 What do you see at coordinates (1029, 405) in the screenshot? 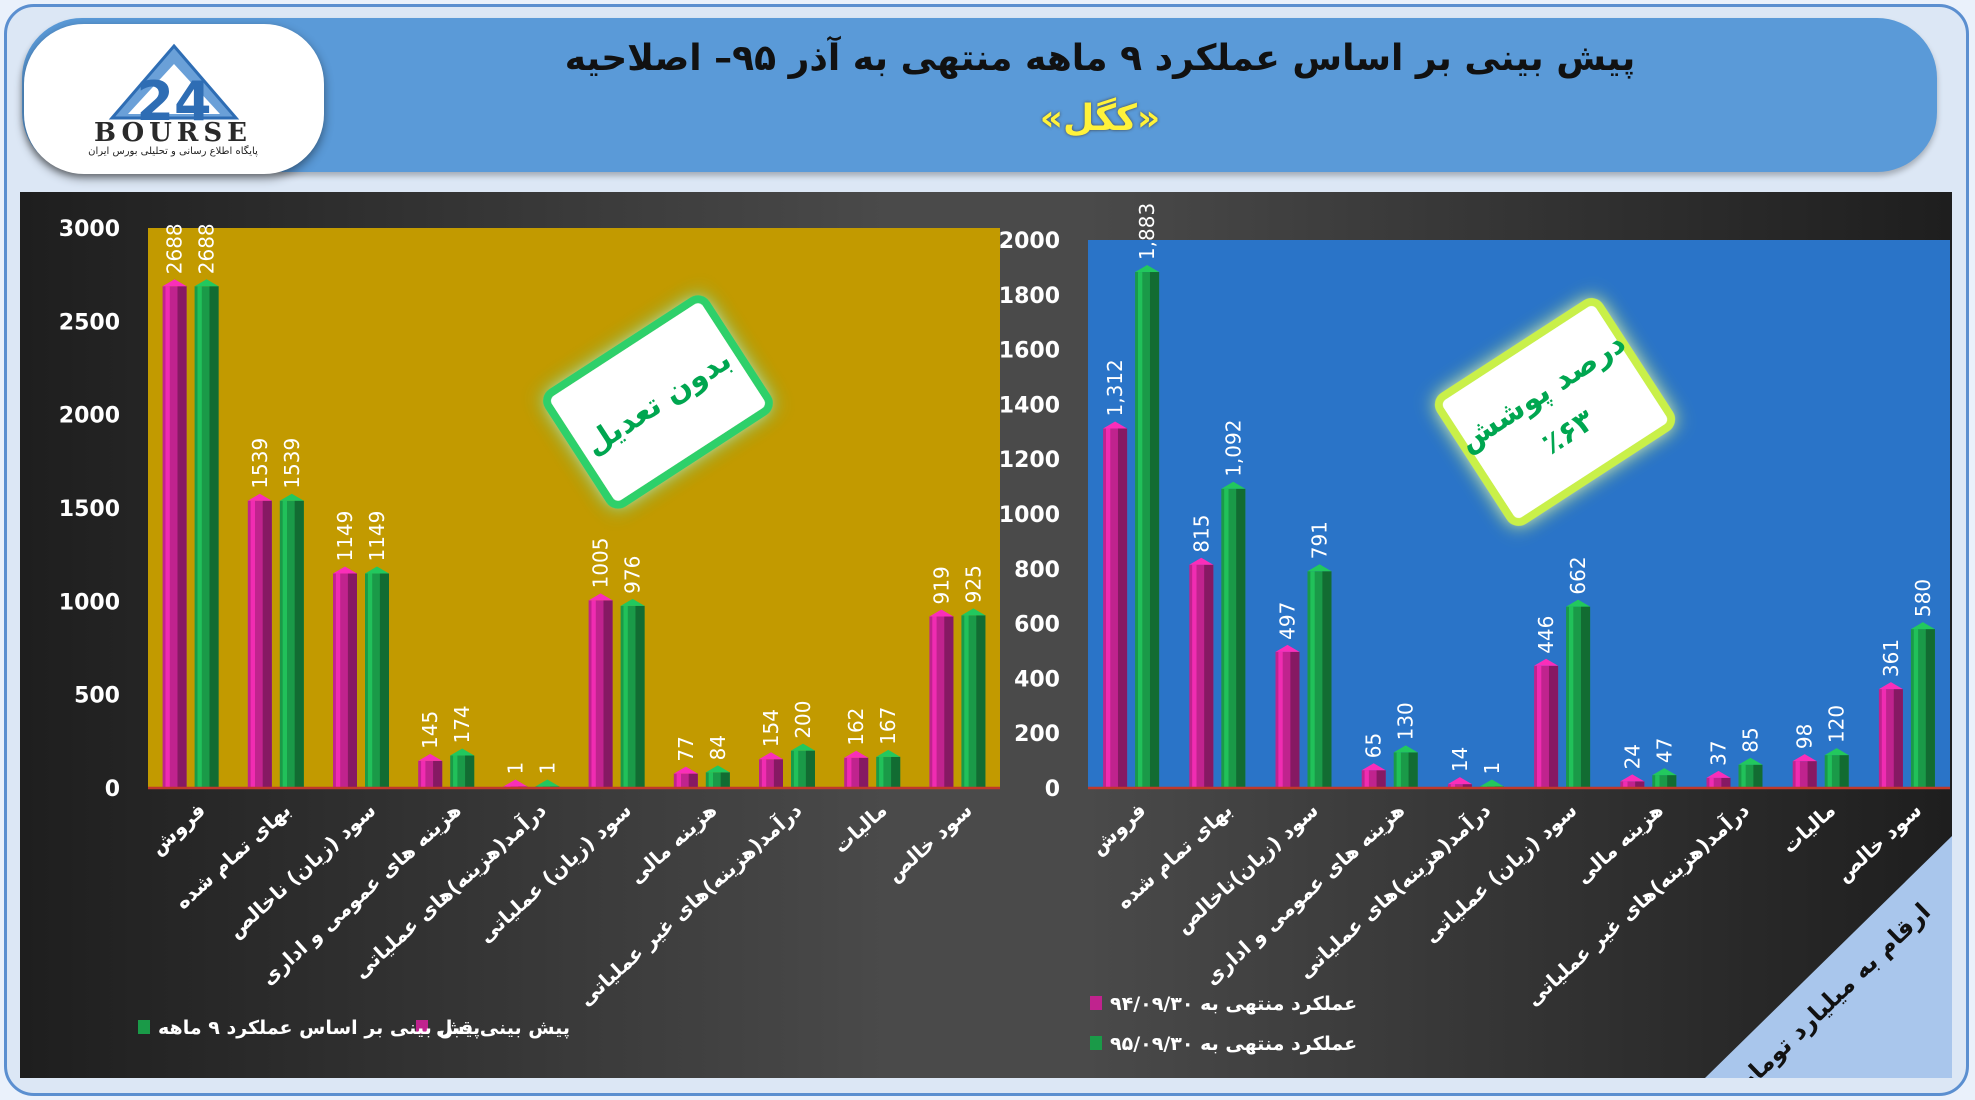
I see `y-tick-label: 1400` at bounding box center [1029, 405].